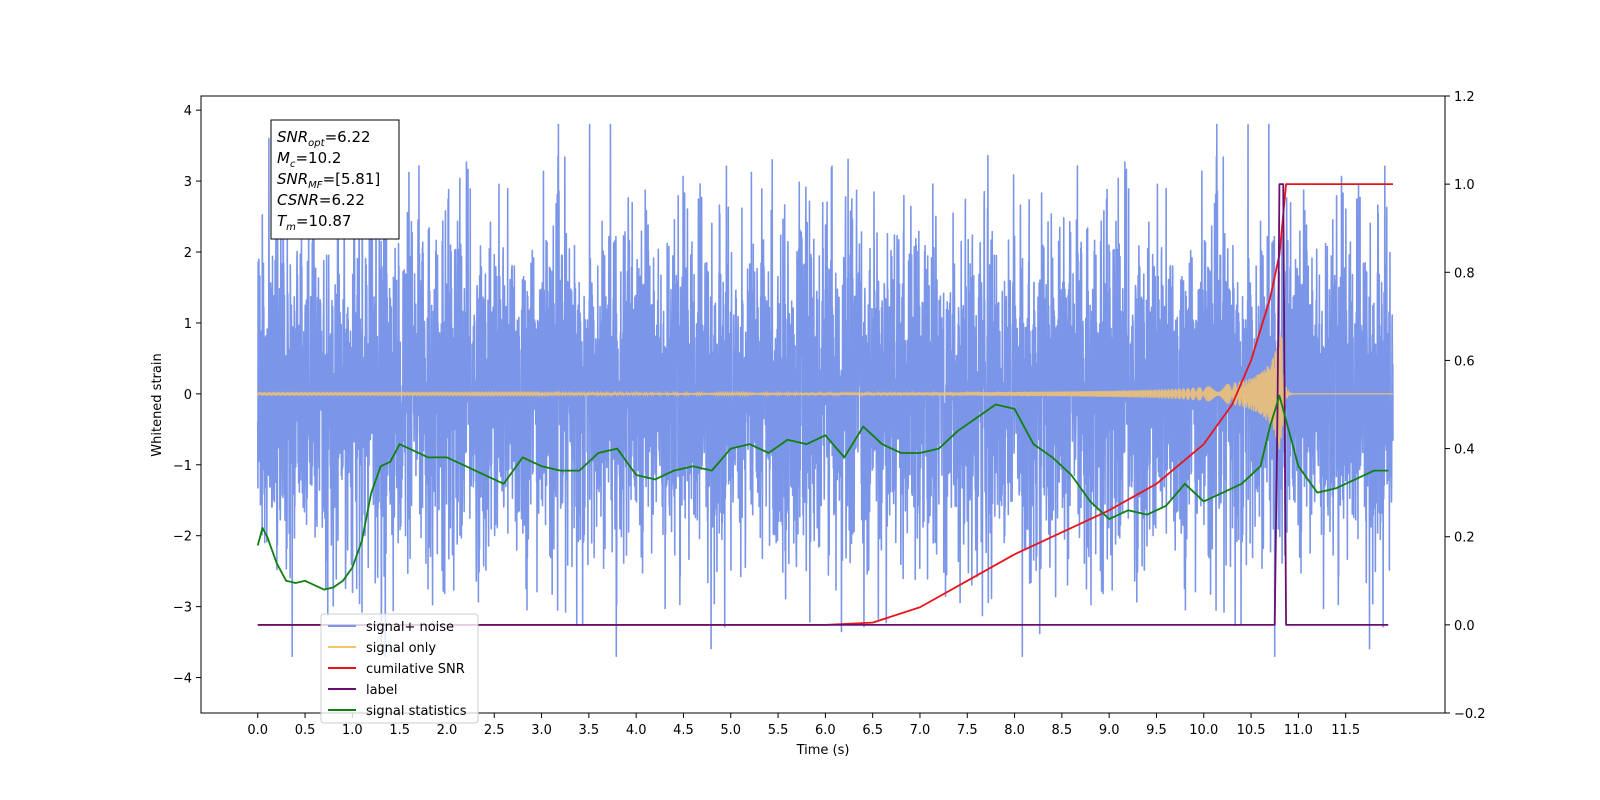 The height and width of the screenshot is (800, 1600). What do you see at coordinates (188, 111) in the screenshot?
I see `y-tick-label: 4` at bounding box center [188, 111].